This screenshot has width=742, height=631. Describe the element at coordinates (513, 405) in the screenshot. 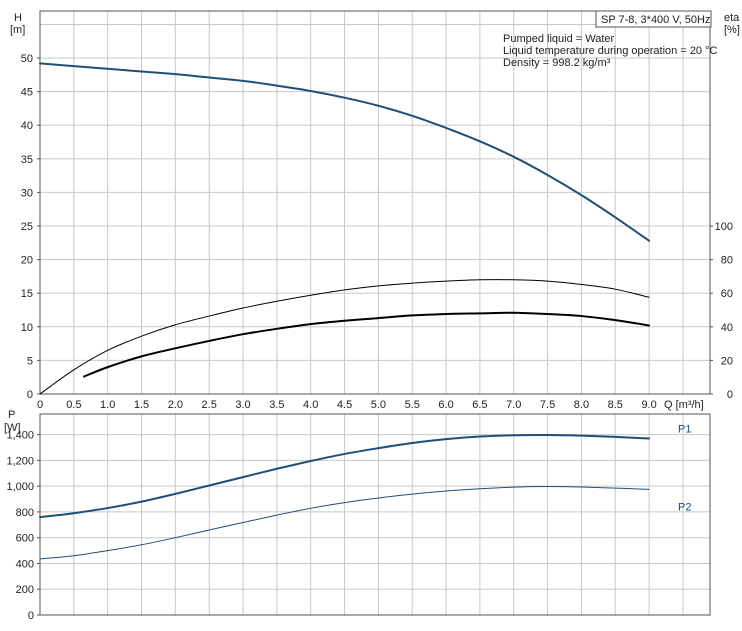

I see `x-tick-label: 7.0` at that location.